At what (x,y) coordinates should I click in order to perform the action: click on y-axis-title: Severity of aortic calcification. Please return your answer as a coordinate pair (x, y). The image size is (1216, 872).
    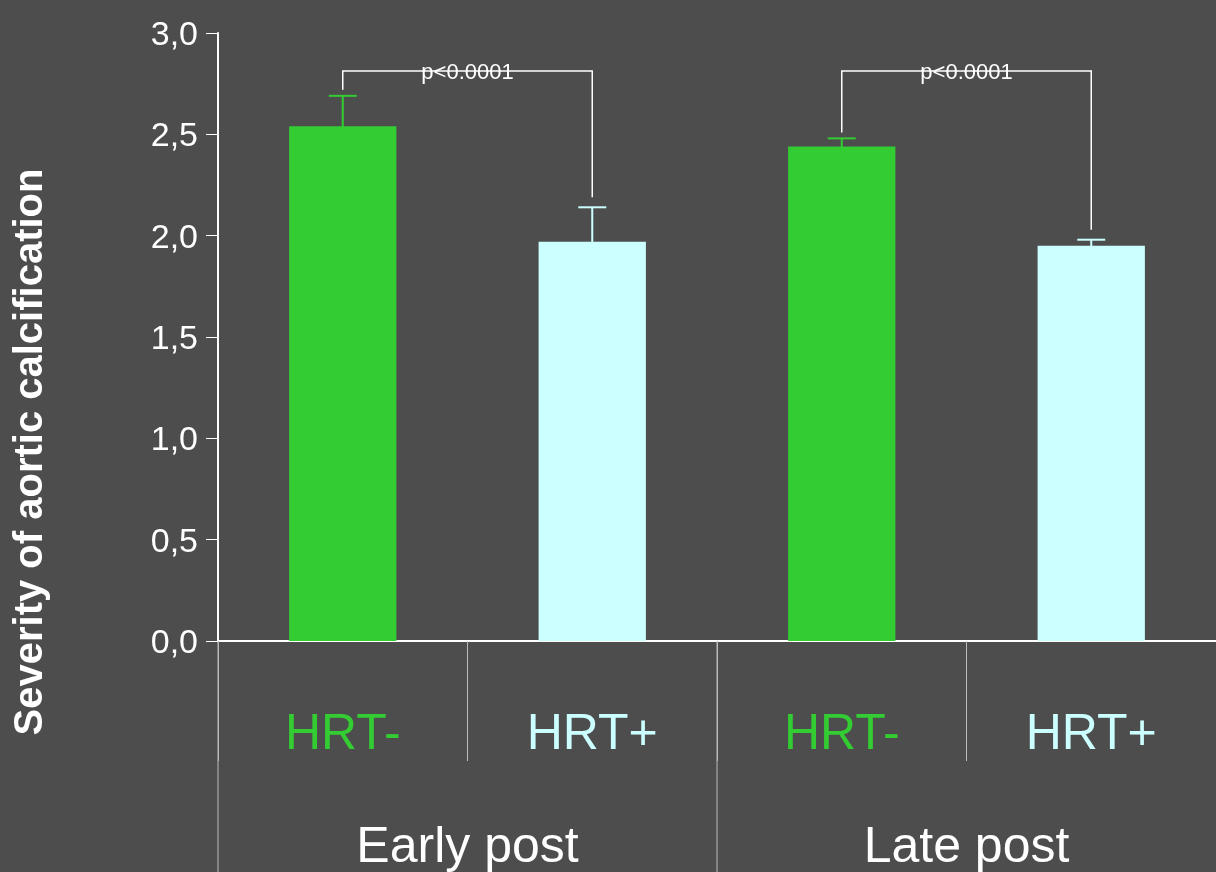
    Looking at the image, I should click on (28, 452).